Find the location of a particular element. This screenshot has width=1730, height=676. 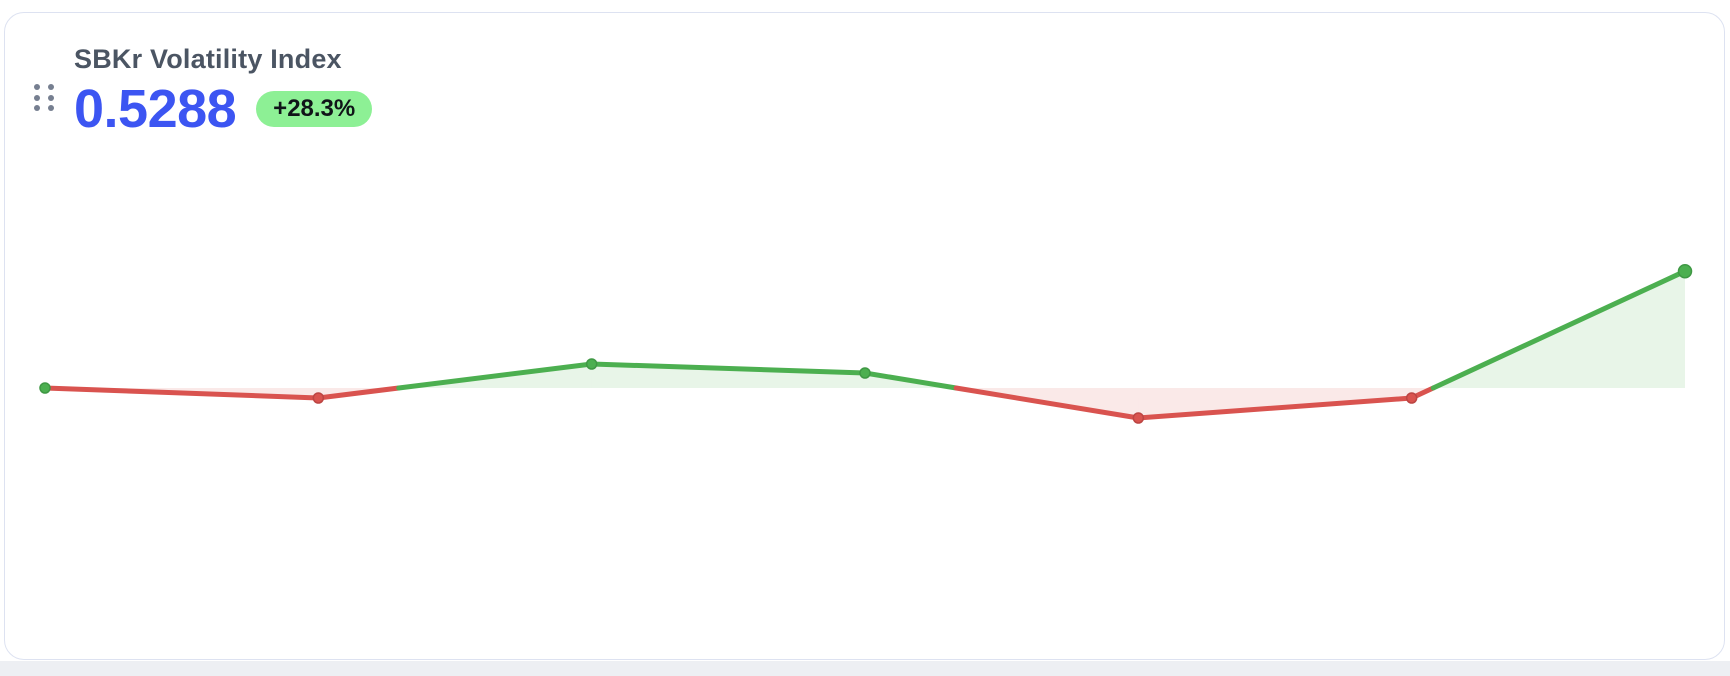

card-header: SBKr Volatility Index 0.5288 +28.3% is located at coordinates (223, 91).